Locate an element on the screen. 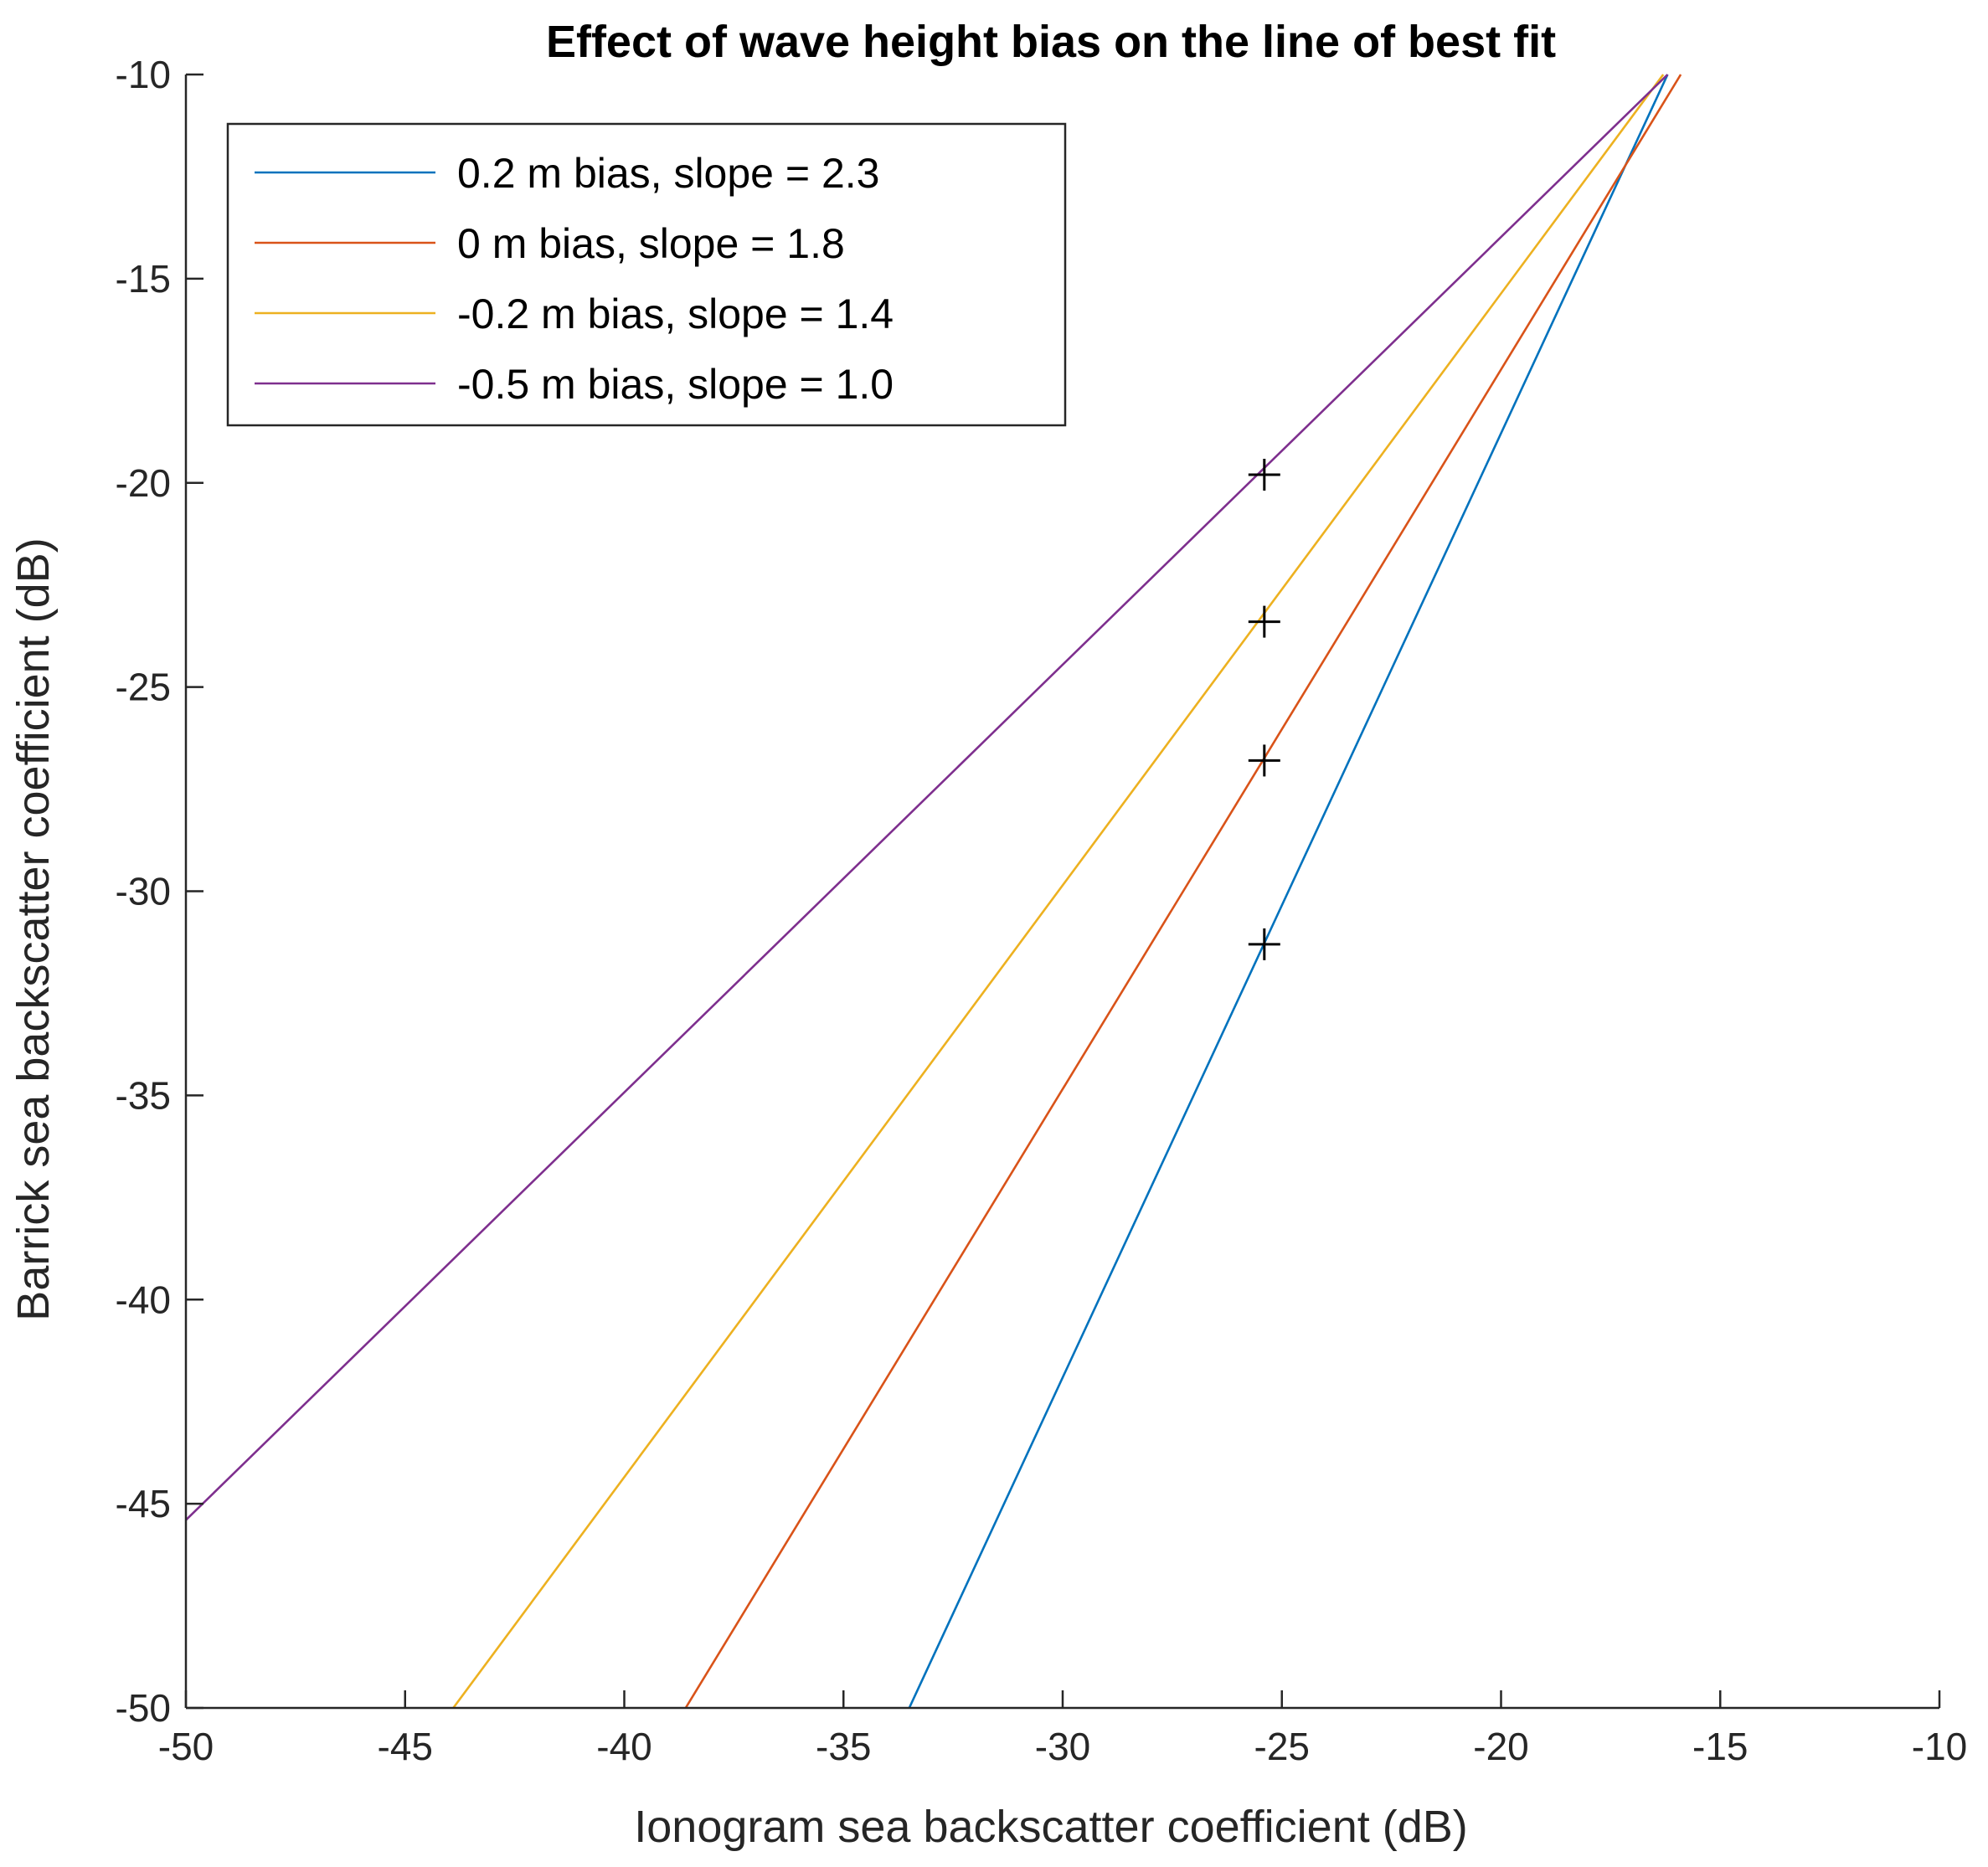  y-tick-label: -30 is located at coordinates (143, 891).